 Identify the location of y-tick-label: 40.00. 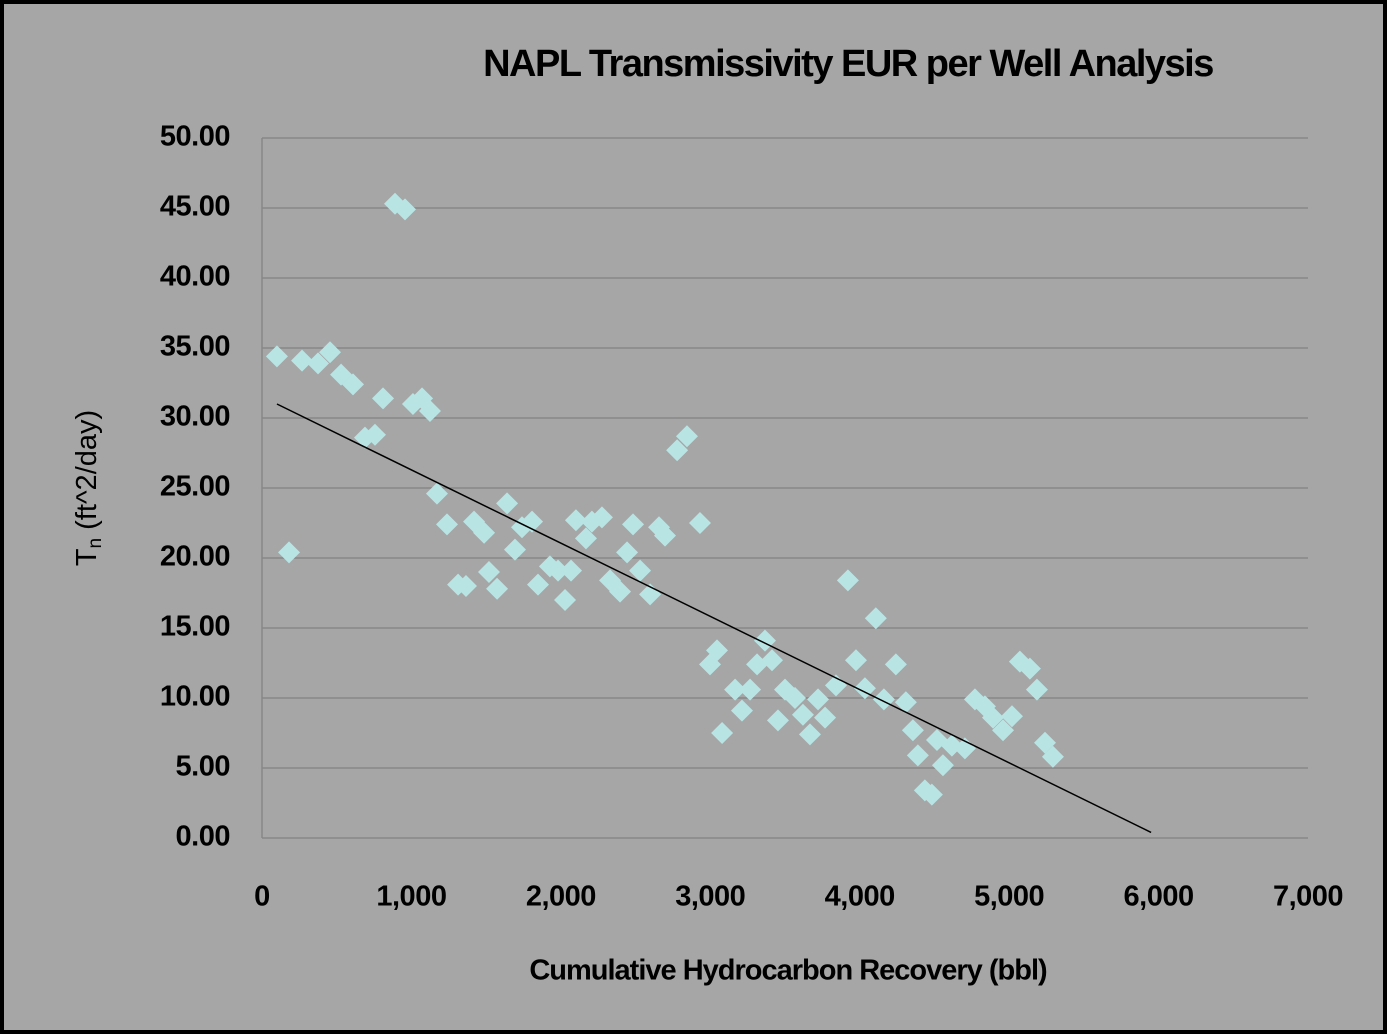
(195, 277).